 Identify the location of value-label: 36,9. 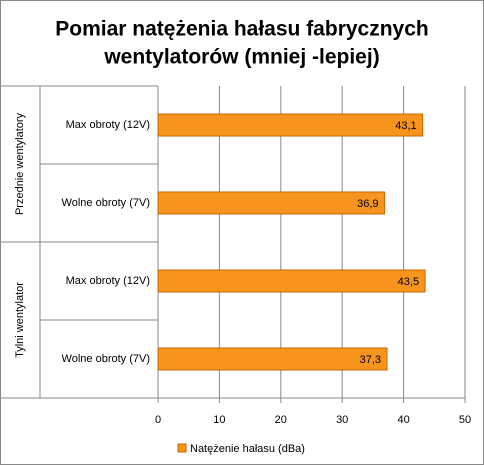
(367, 204).